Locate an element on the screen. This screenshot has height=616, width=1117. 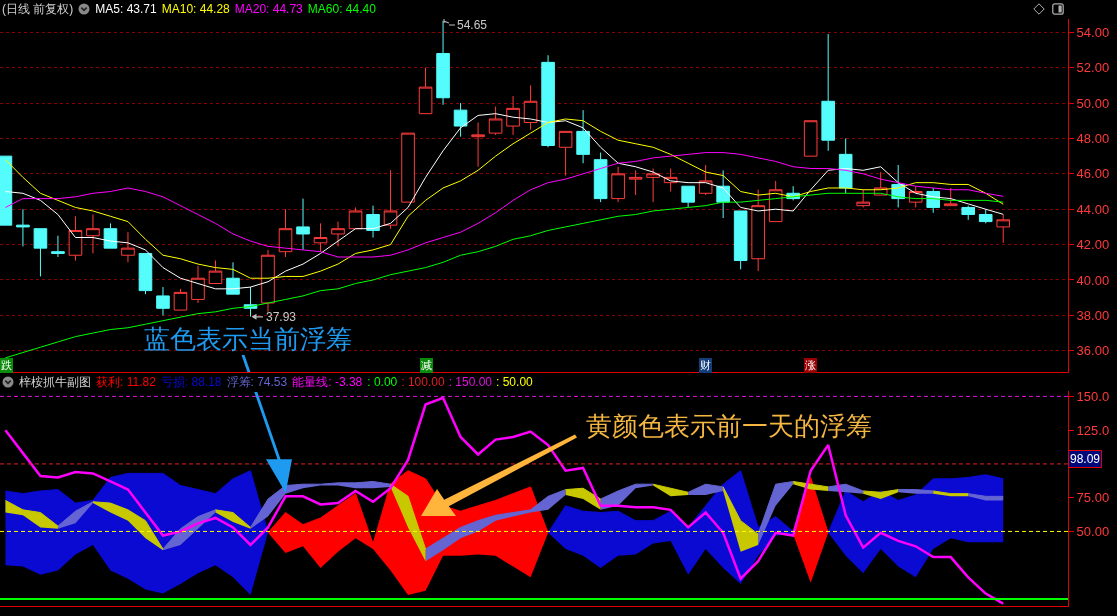
chart-title: (日线 前复权) is located at coordinates (38, 9).